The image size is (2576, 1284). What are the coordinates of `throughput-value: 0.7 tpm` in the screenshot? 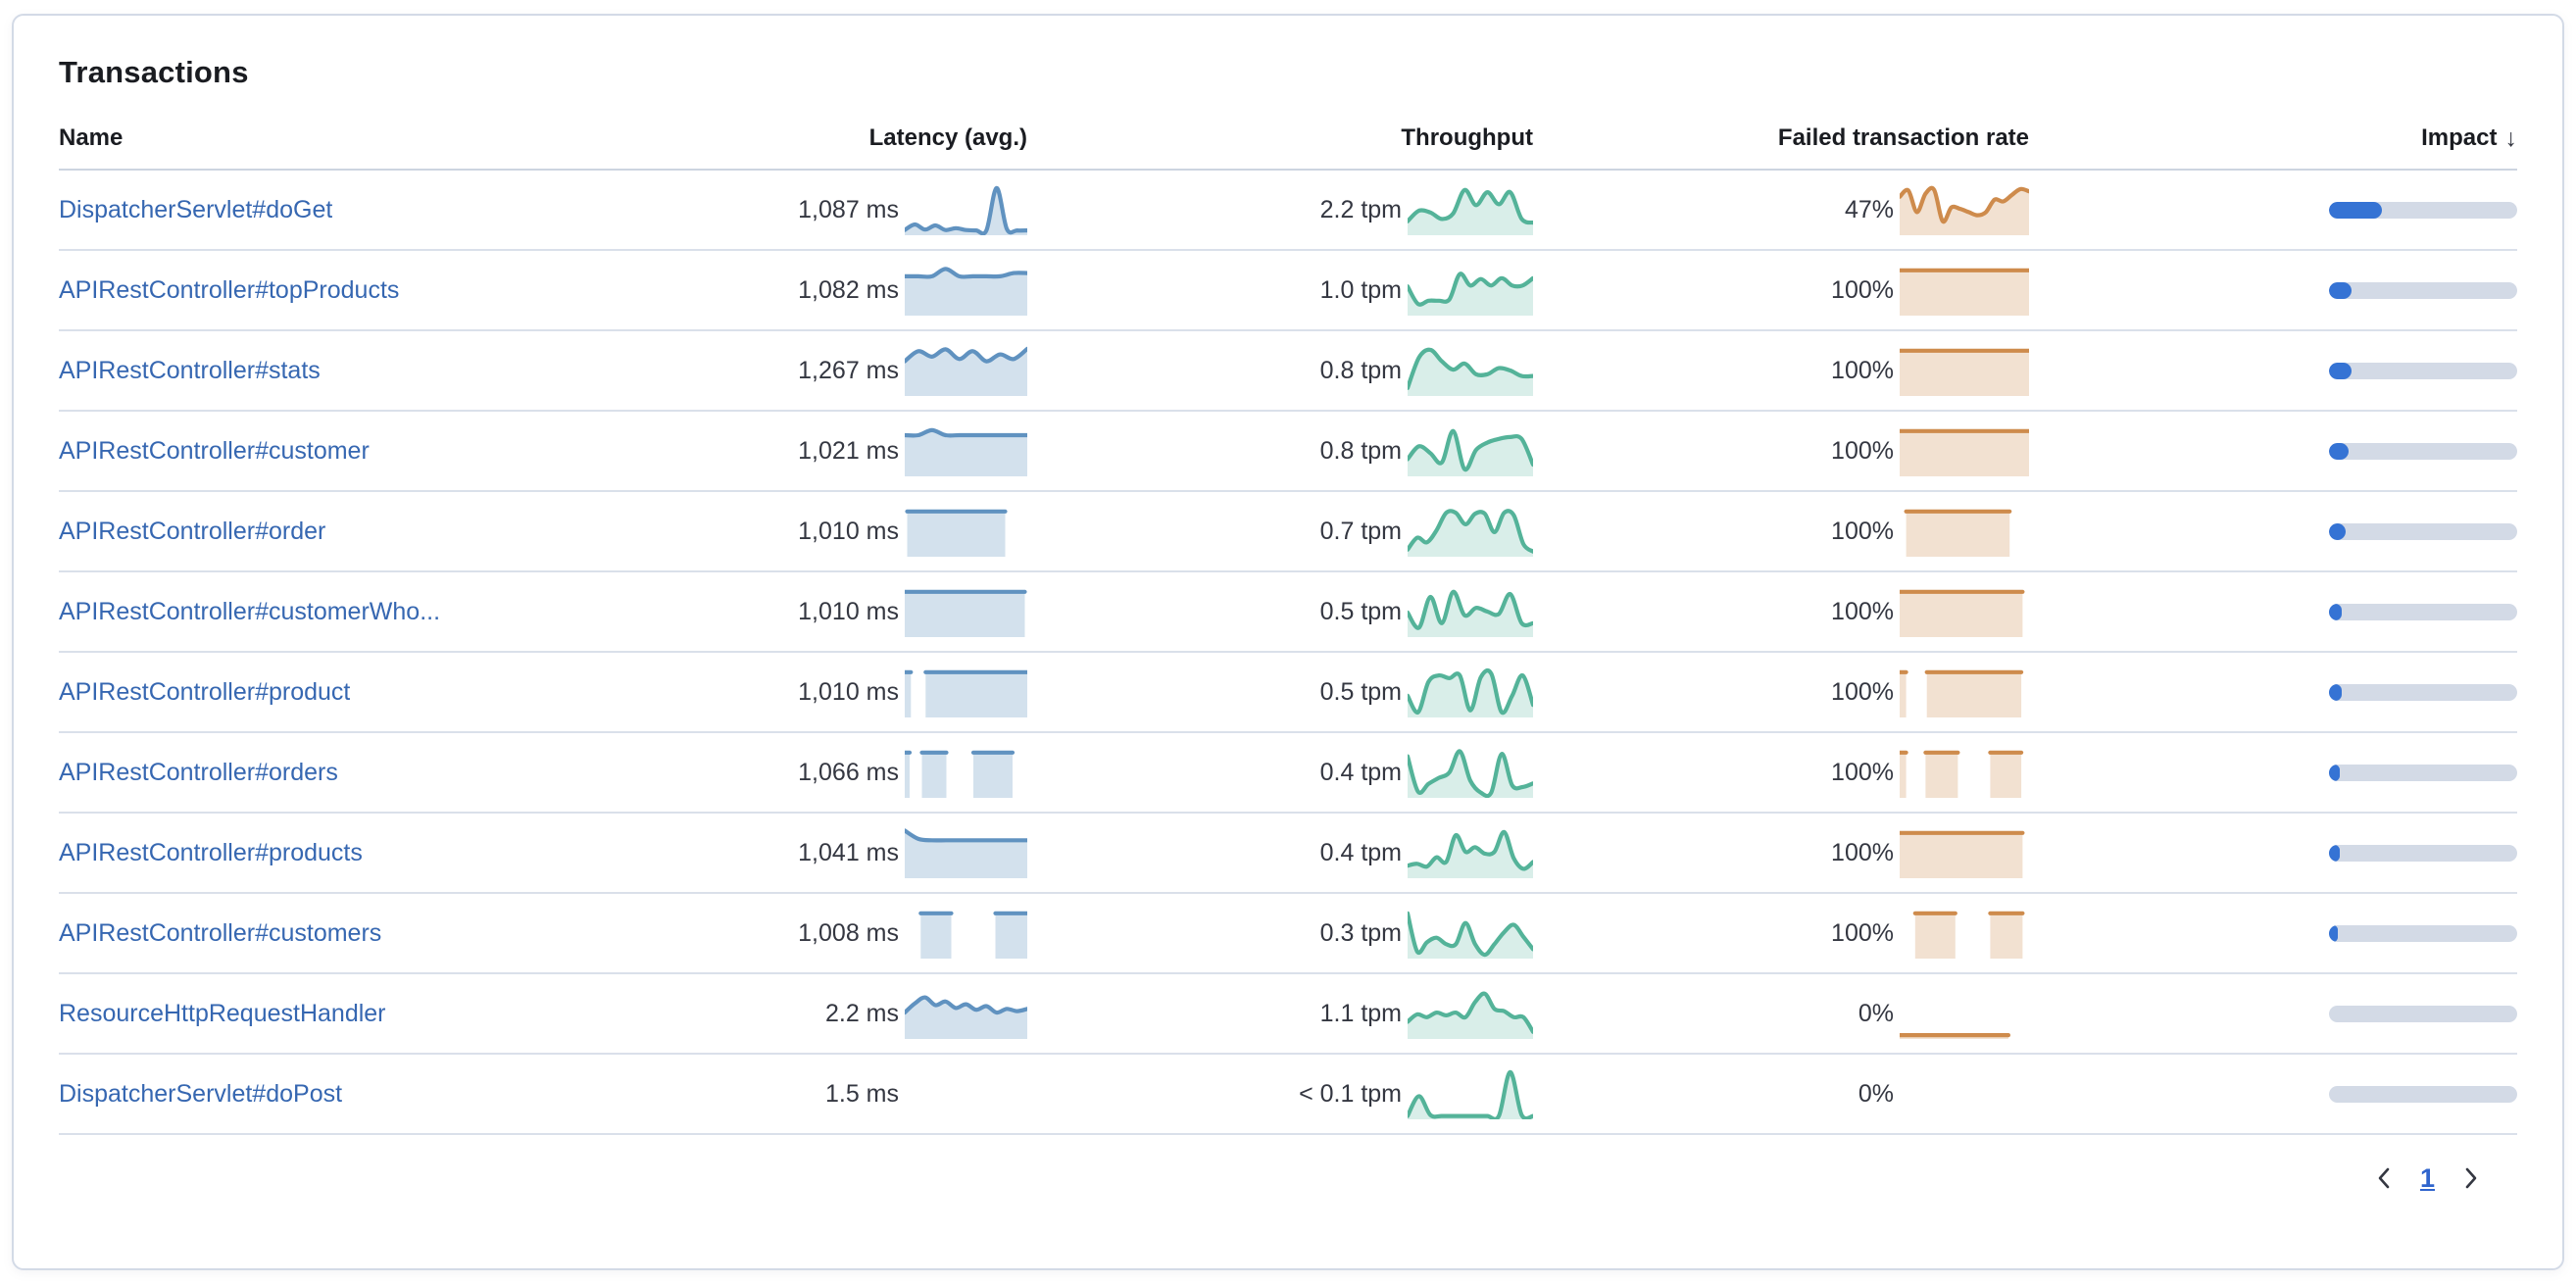 It's located at (1360, 531).